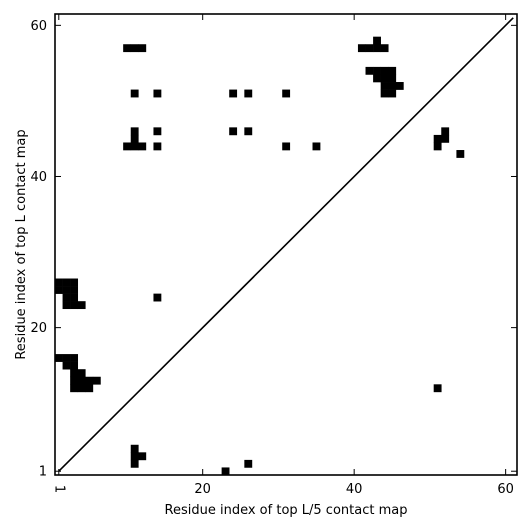 The height and width of the screenshot is (531, 531). Describe the element at coordinates (21, 244) in the screenshot. I see `y-axis-label: Residue index of top L contact map` at that location.